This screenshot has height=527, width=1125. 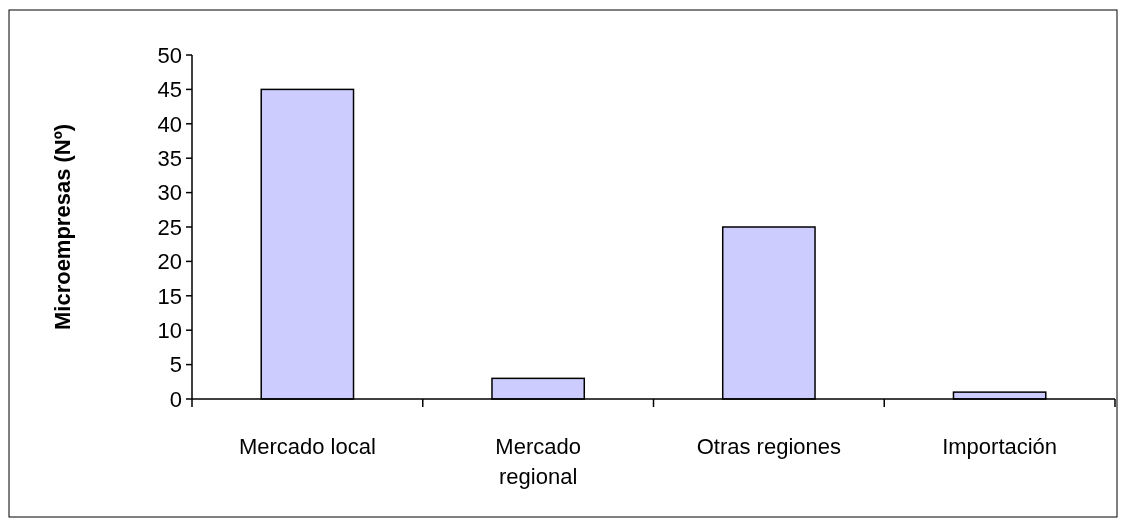 I want to click on y-tick-label: 15, so click(x=169, y=296).